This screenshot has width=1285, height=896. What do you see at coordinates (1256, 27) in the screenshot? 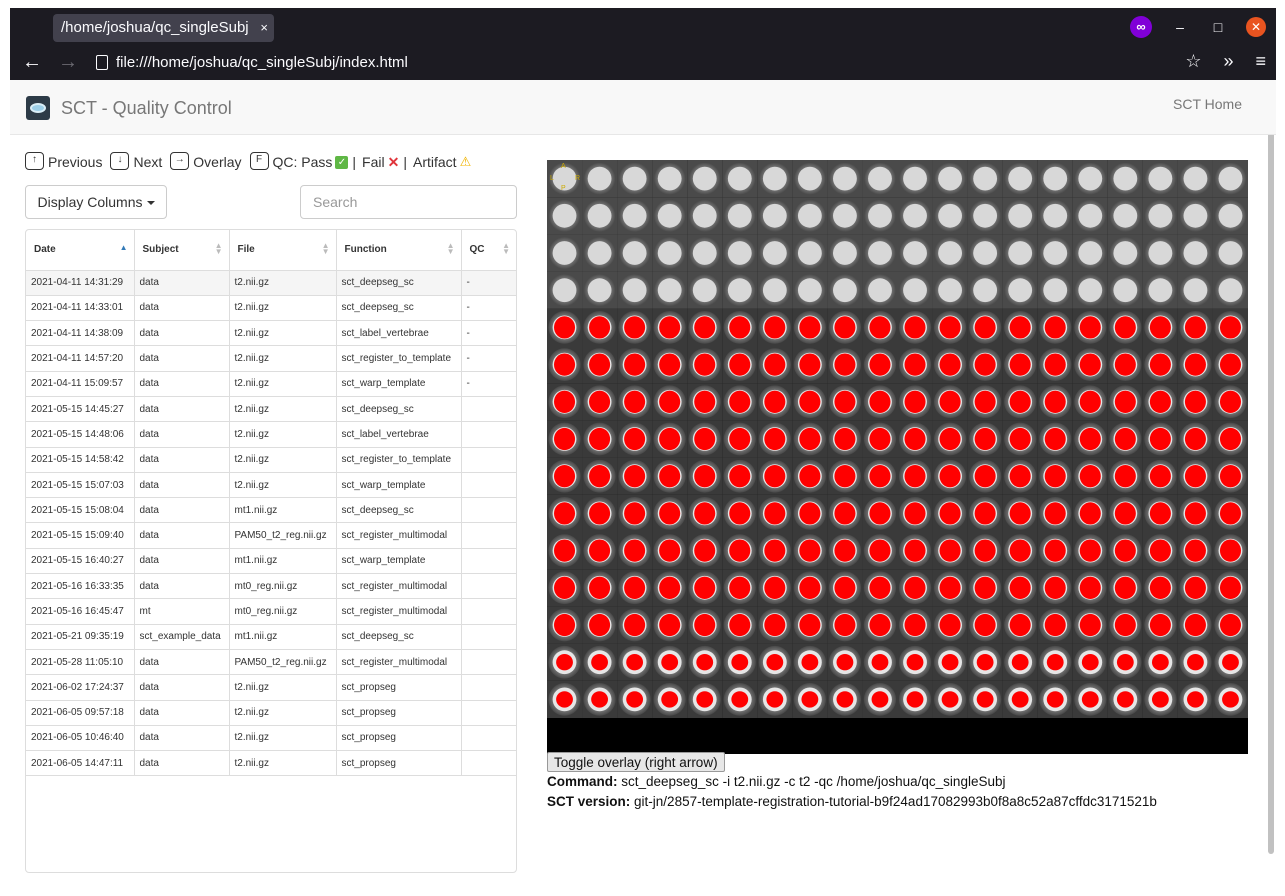
I see `close-window-button: ✕` at bounding box center [1256, 27].